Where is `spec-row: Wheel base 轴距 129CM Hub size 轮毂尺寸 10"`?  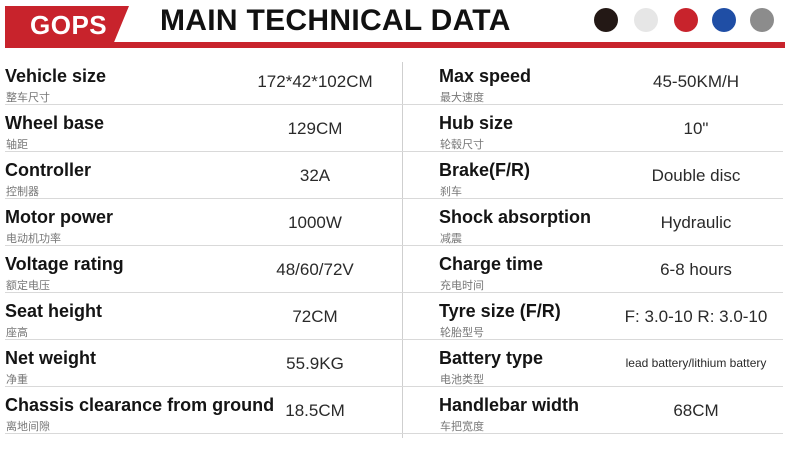 spec-row: Wheel base 轴距 129CM Hub size 轮毂尺寸 10" is located at coordinates (394, 128).